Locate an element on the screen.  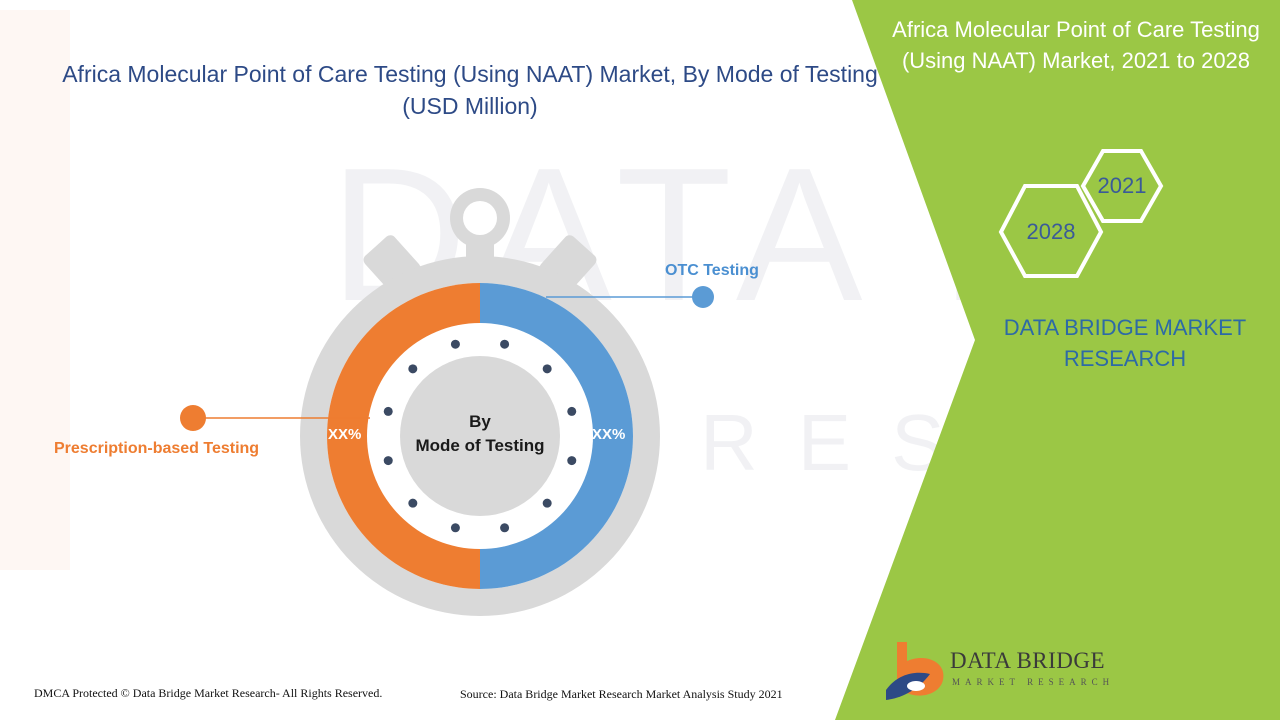
year-start-label: 2021 is located at coordinates (1122, 185).